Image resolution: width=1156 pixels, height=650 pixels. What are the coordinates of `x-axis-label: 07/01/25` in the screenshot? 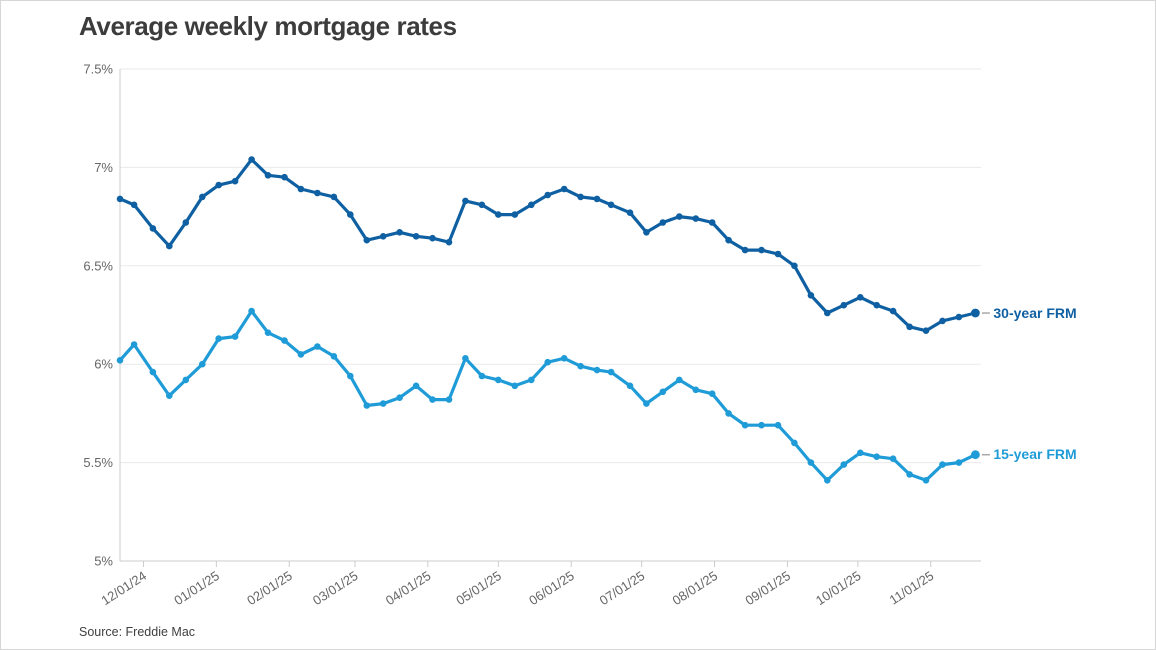 It's located at (622, 588).